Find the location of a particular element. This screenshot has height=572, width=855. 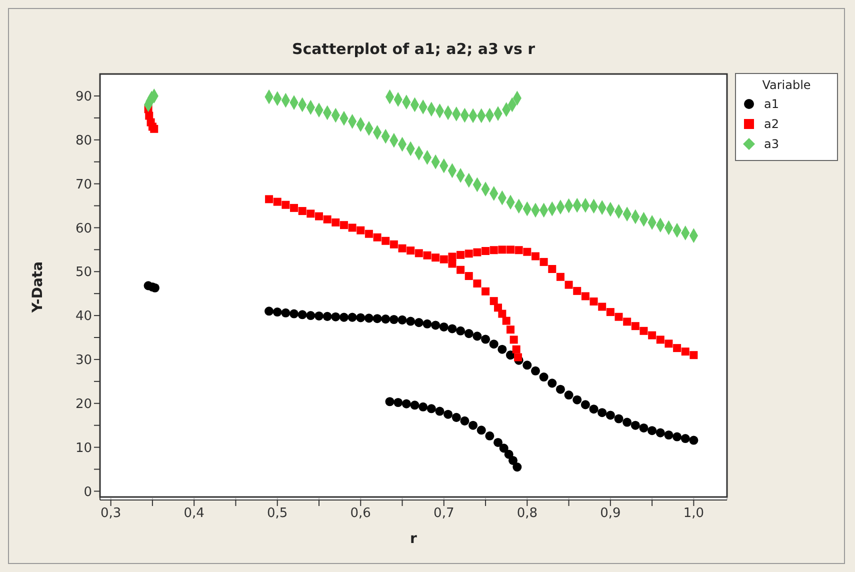

x-tick-label: 0,8 is located at coordinates (527, 514).